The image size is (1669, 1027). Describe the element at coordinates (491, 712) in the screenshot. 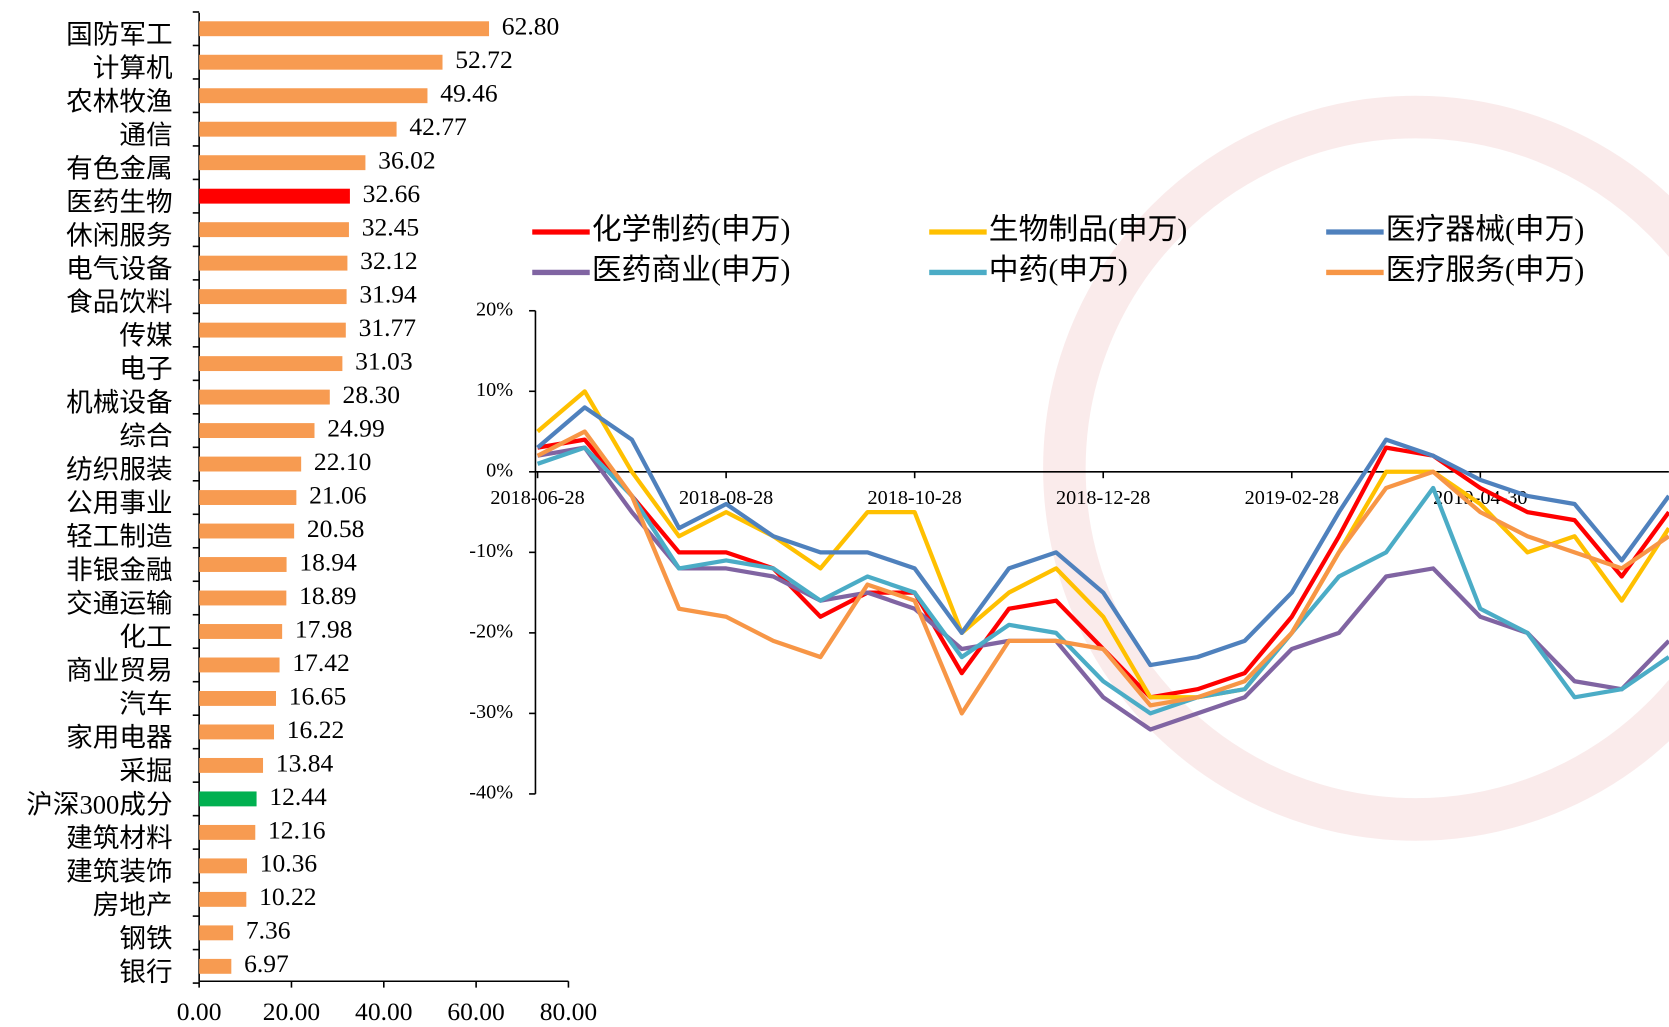

I see `y-tick-label: -30%` at that location.